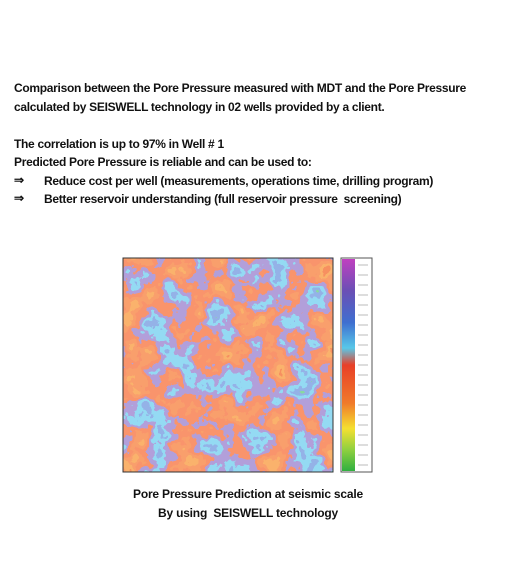 The image size is (520, 572). Describe the element at coordinates (363, 365) in the screenshot. I see `colorbar-ticks` at that location.